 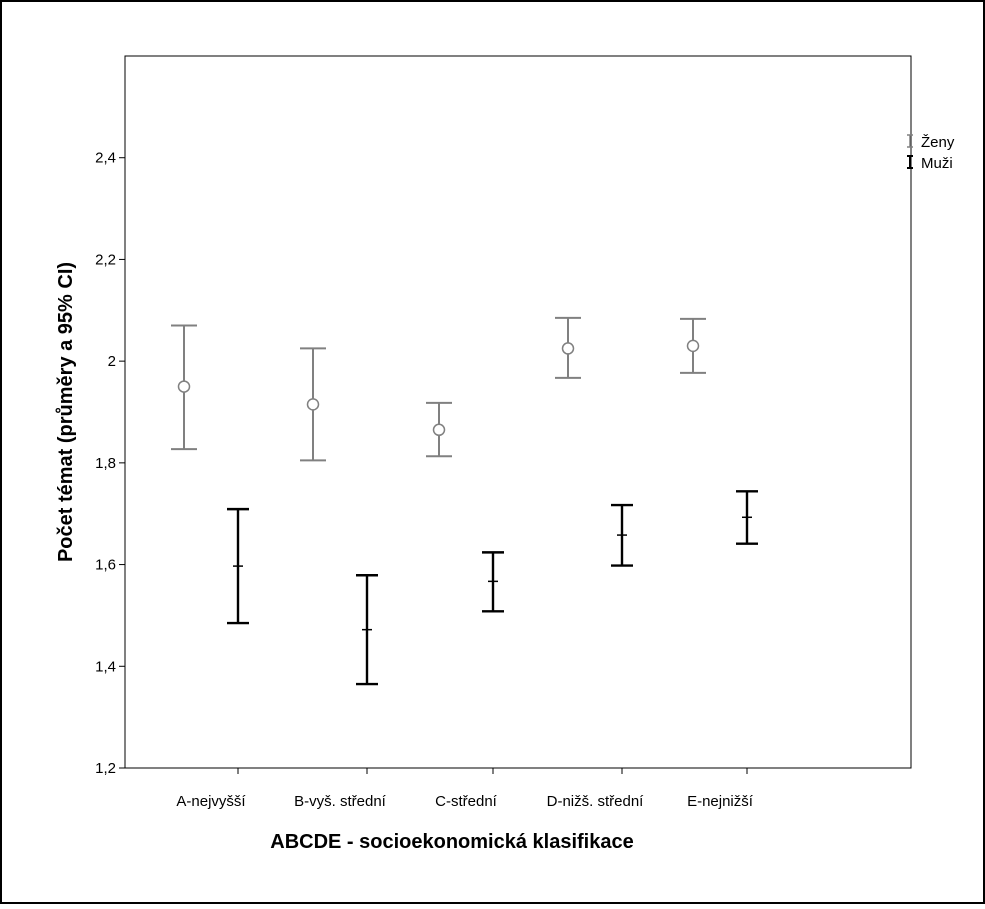 I want to click on x-tick-label: E-nejnižší, so click(x=720, y=801).